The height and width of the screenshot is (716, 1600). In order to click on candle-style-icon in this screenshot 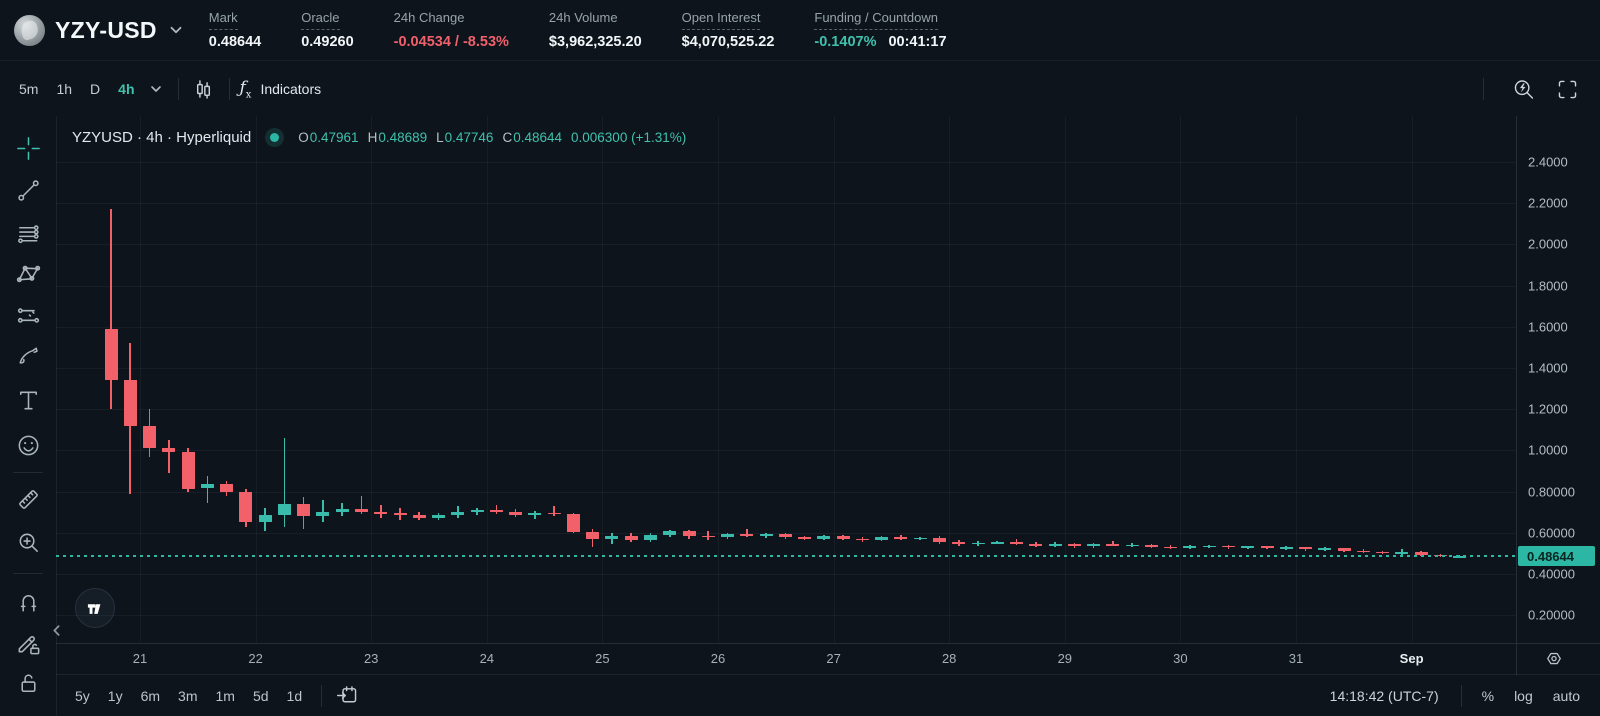, I will do `click(204, 89)`.